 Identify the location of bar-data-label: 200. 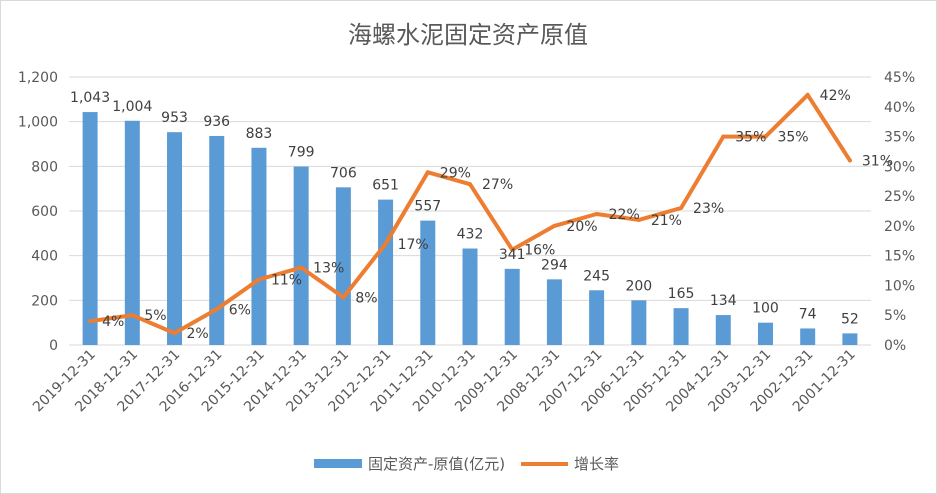
(638, 286).